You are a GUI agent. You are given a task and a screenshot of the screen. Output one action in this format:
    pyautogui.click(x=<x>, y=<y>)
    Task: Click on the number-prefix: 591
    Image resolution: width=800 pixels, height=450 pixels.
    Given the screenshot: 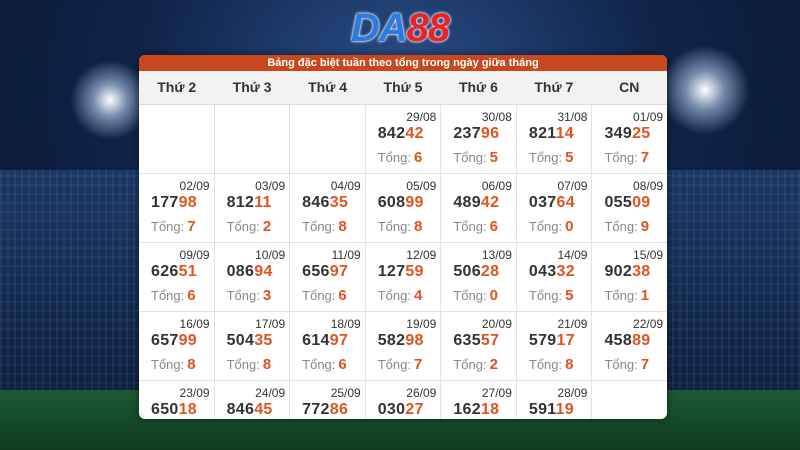 What is the action you would take?
    pyautogui.click(x=542, y=409)
    